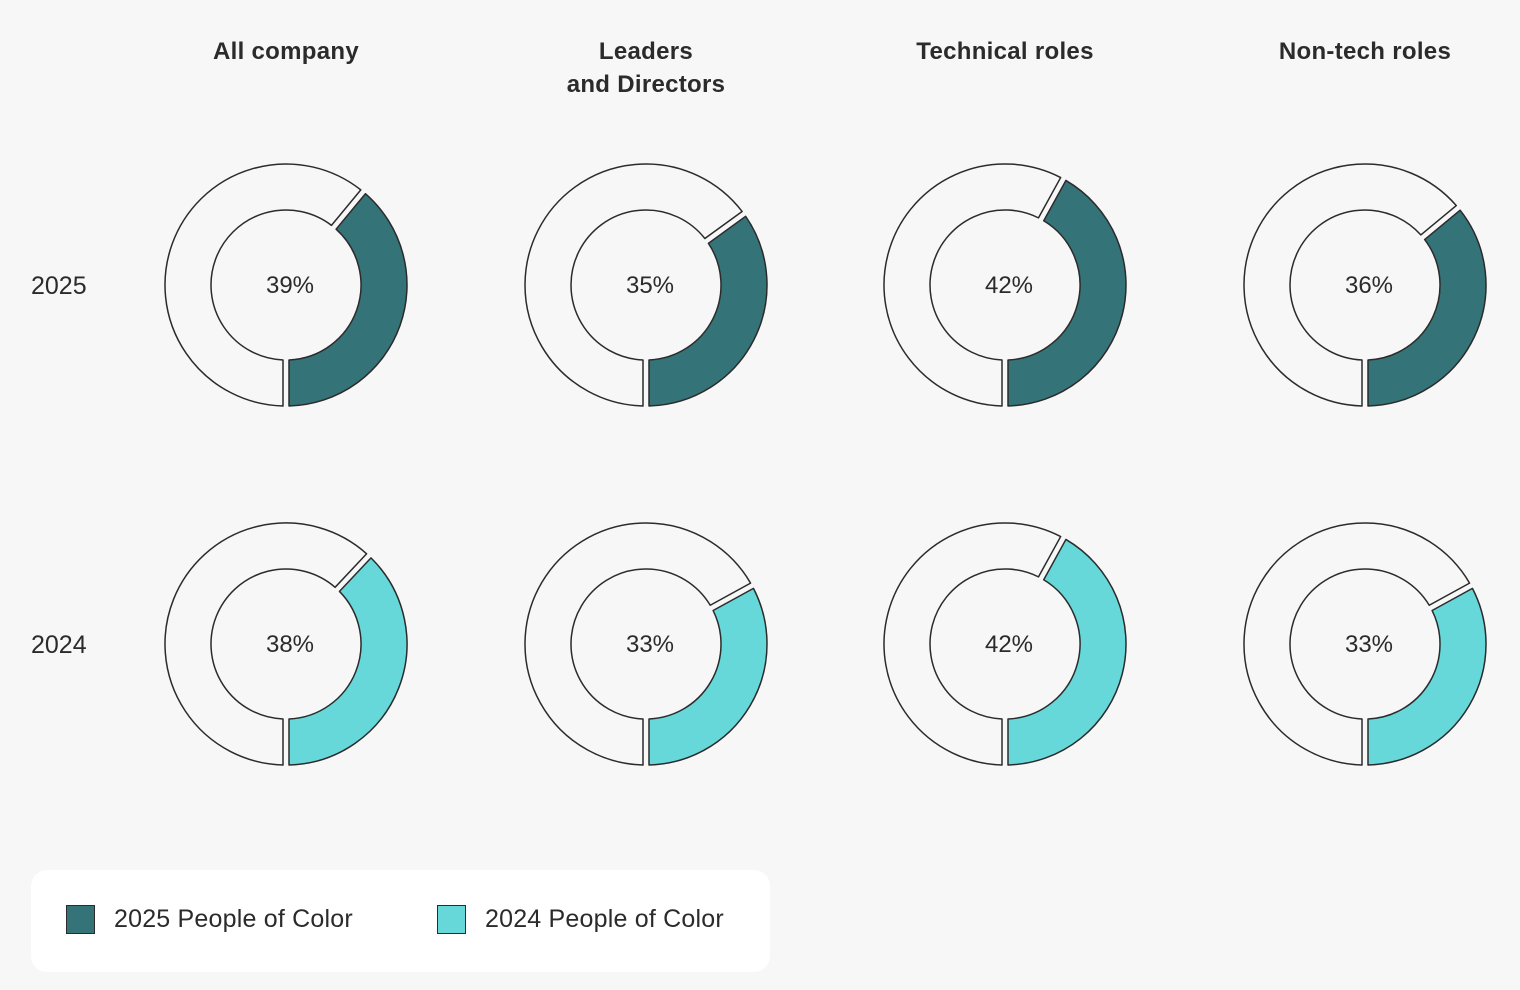 This screenshot has width=1520, height=990. Describe the element at coordinates (1369, 285) in the screenshot. I see `donut-center-label: 36%` at that location.